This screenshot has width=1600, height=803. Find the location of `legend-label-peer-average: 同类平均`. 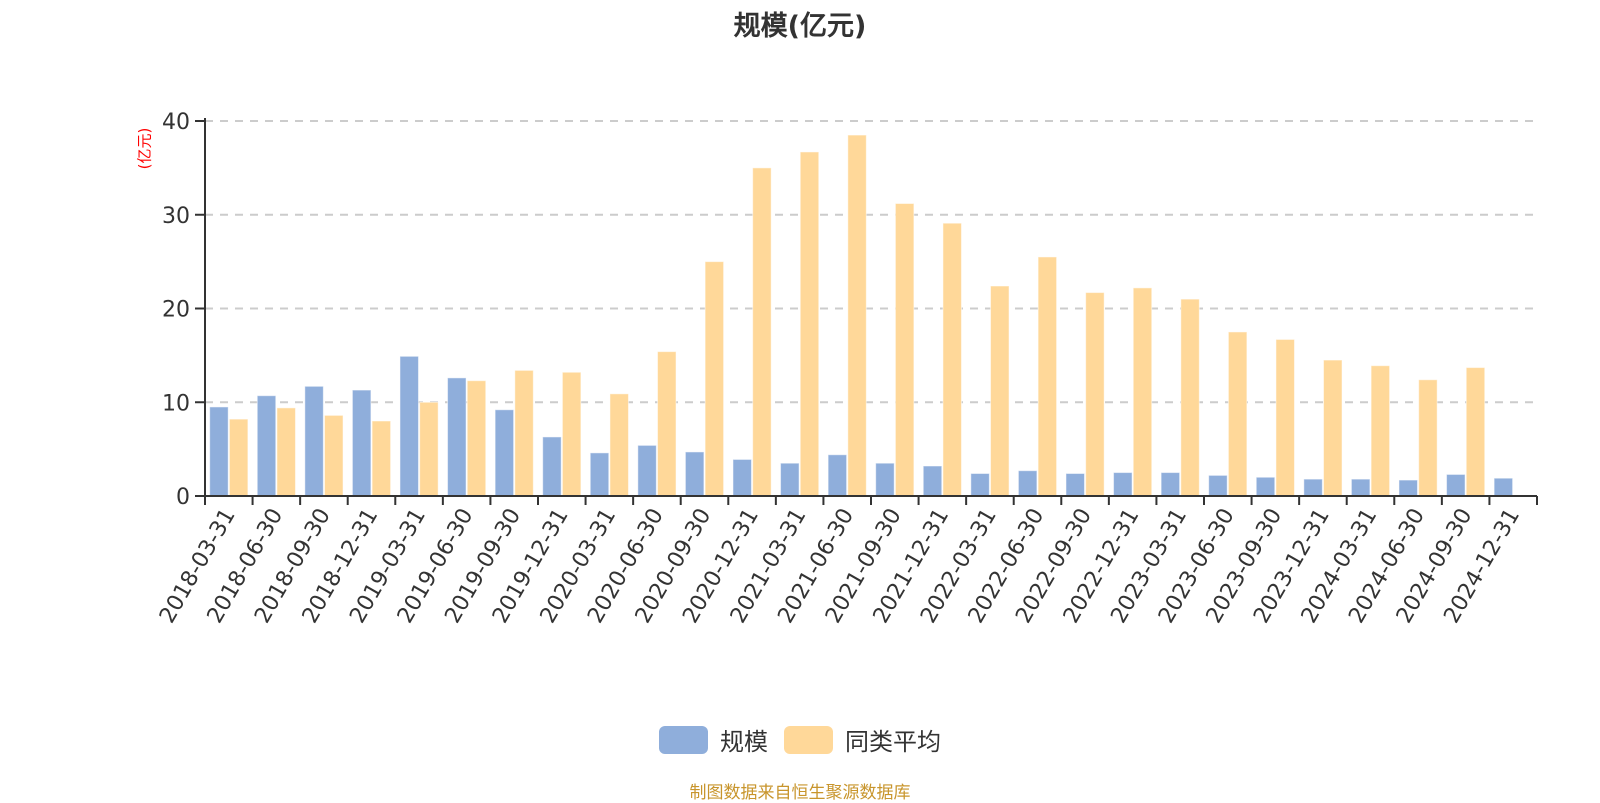

legend-label-peer-average: 同类平均 is located at coordinates (893, 742).